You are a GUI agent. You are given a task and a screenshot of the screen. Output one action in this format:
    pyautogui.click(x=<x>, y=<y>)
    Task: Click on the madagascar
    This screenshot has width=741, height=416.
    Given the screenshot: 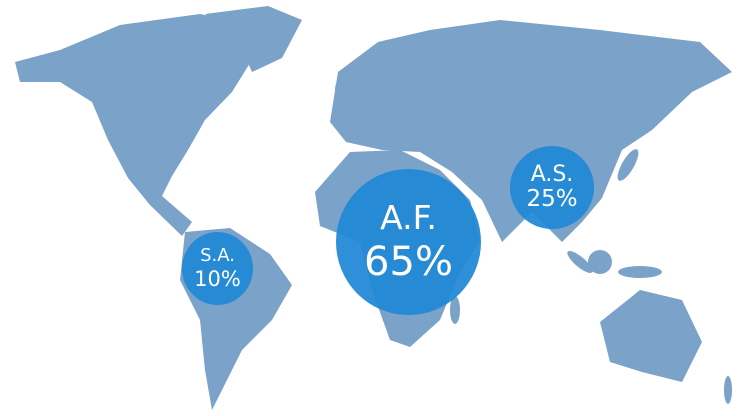 What is the action you would take?
    pyautogui.click(x=455, y=310)
    